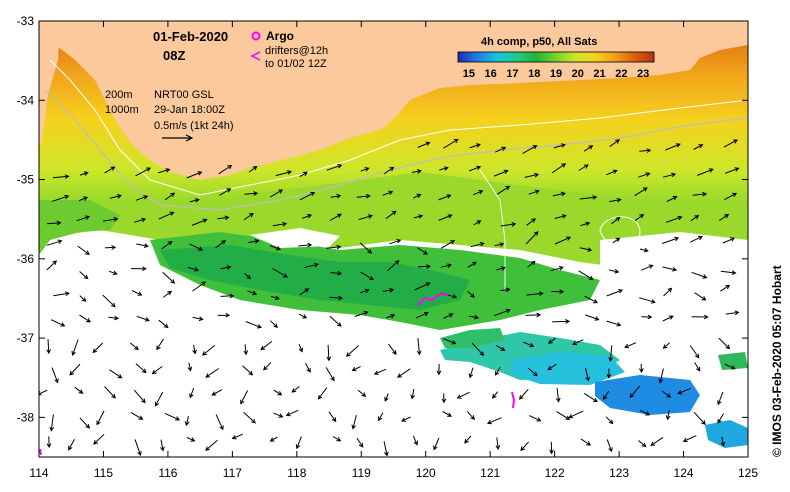 Image resolution: width=790 pixels, height=492 pixels. What do you see at coordinates (534, 74) in the screenshot?
I see `colorbar-tick-label: 18` at bounding box center [534, 74].